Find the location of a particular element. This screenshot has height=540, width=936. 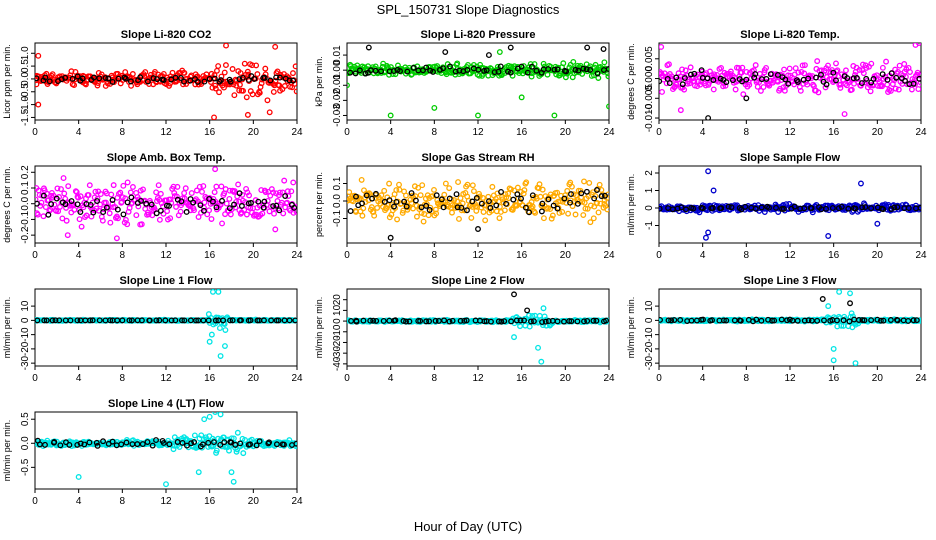

panel-title: Slope Line 2 Flow is located at coordinates (478, 281).